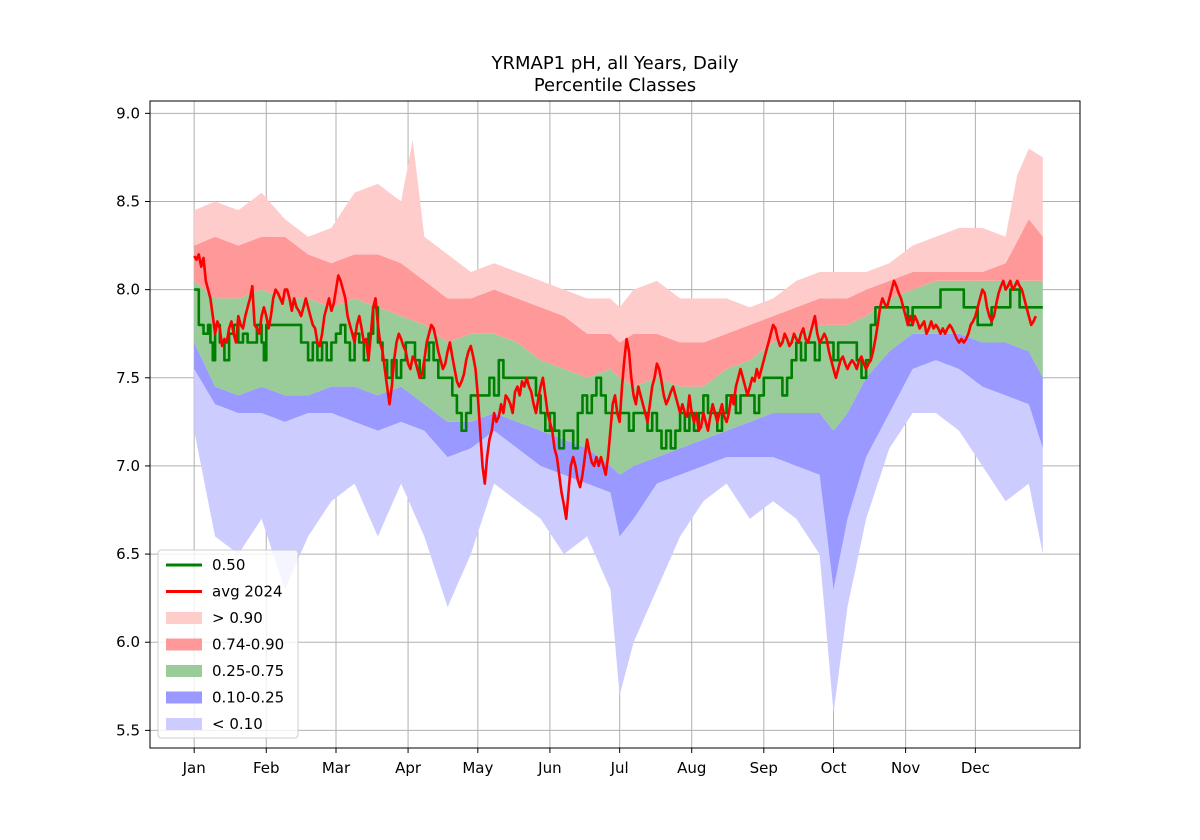 This screenshot has width=1200, height=840. What do you see at coordinates (128, 730) in the screenshot?
I see `y-tick-label-5-5: 5.5` at bounding box center [128, 730].